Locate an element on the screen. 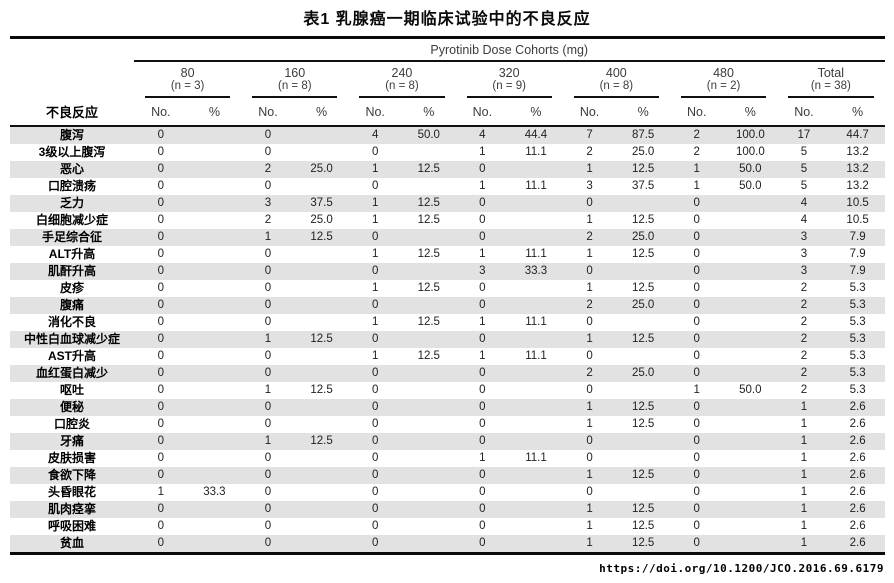 Image resolution: width=894 pixels, height=583 pixels. value-cell: 50.0 is located at coordinates (750, 169).